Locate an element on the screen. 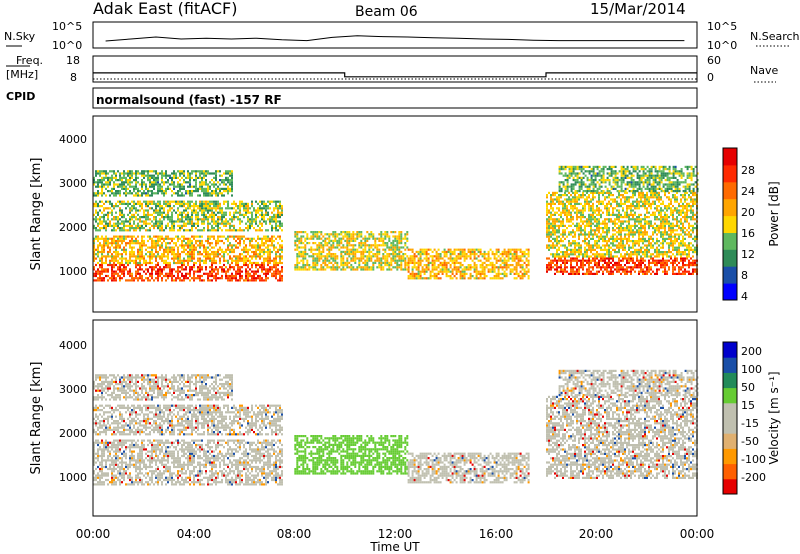 This screenshot has width=800, height=554. nsky-tick-top: 10^5 is located at coordinates (67, 26).